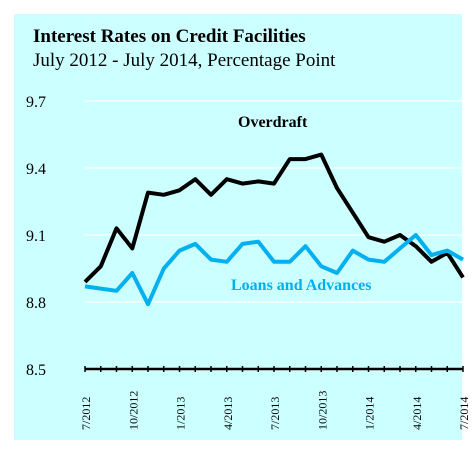 Image resolution: width=476 pixels, height=455 pixels. I want to click on y-tick-label-2: 9.1, so click(36, 236).